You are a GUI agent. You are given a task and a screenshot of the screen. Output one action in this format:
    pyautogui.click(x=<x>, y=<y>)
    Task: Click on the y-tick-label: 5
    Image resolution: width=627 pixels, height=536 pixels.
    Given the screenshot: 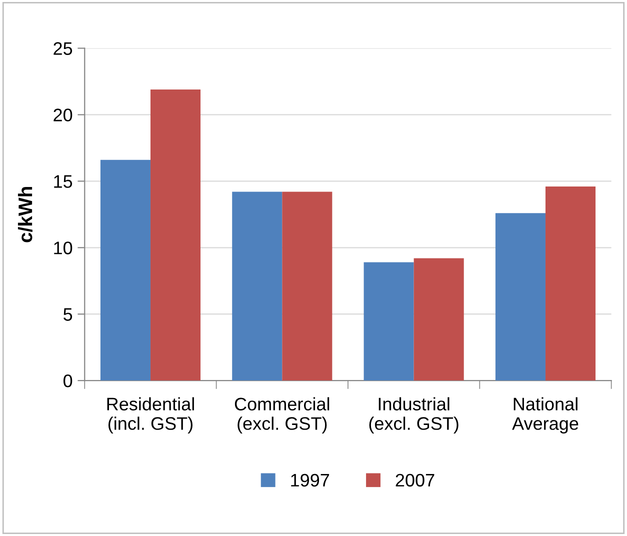 What is the action you would take?
    pyautogui.click(x=68, y=314)
    